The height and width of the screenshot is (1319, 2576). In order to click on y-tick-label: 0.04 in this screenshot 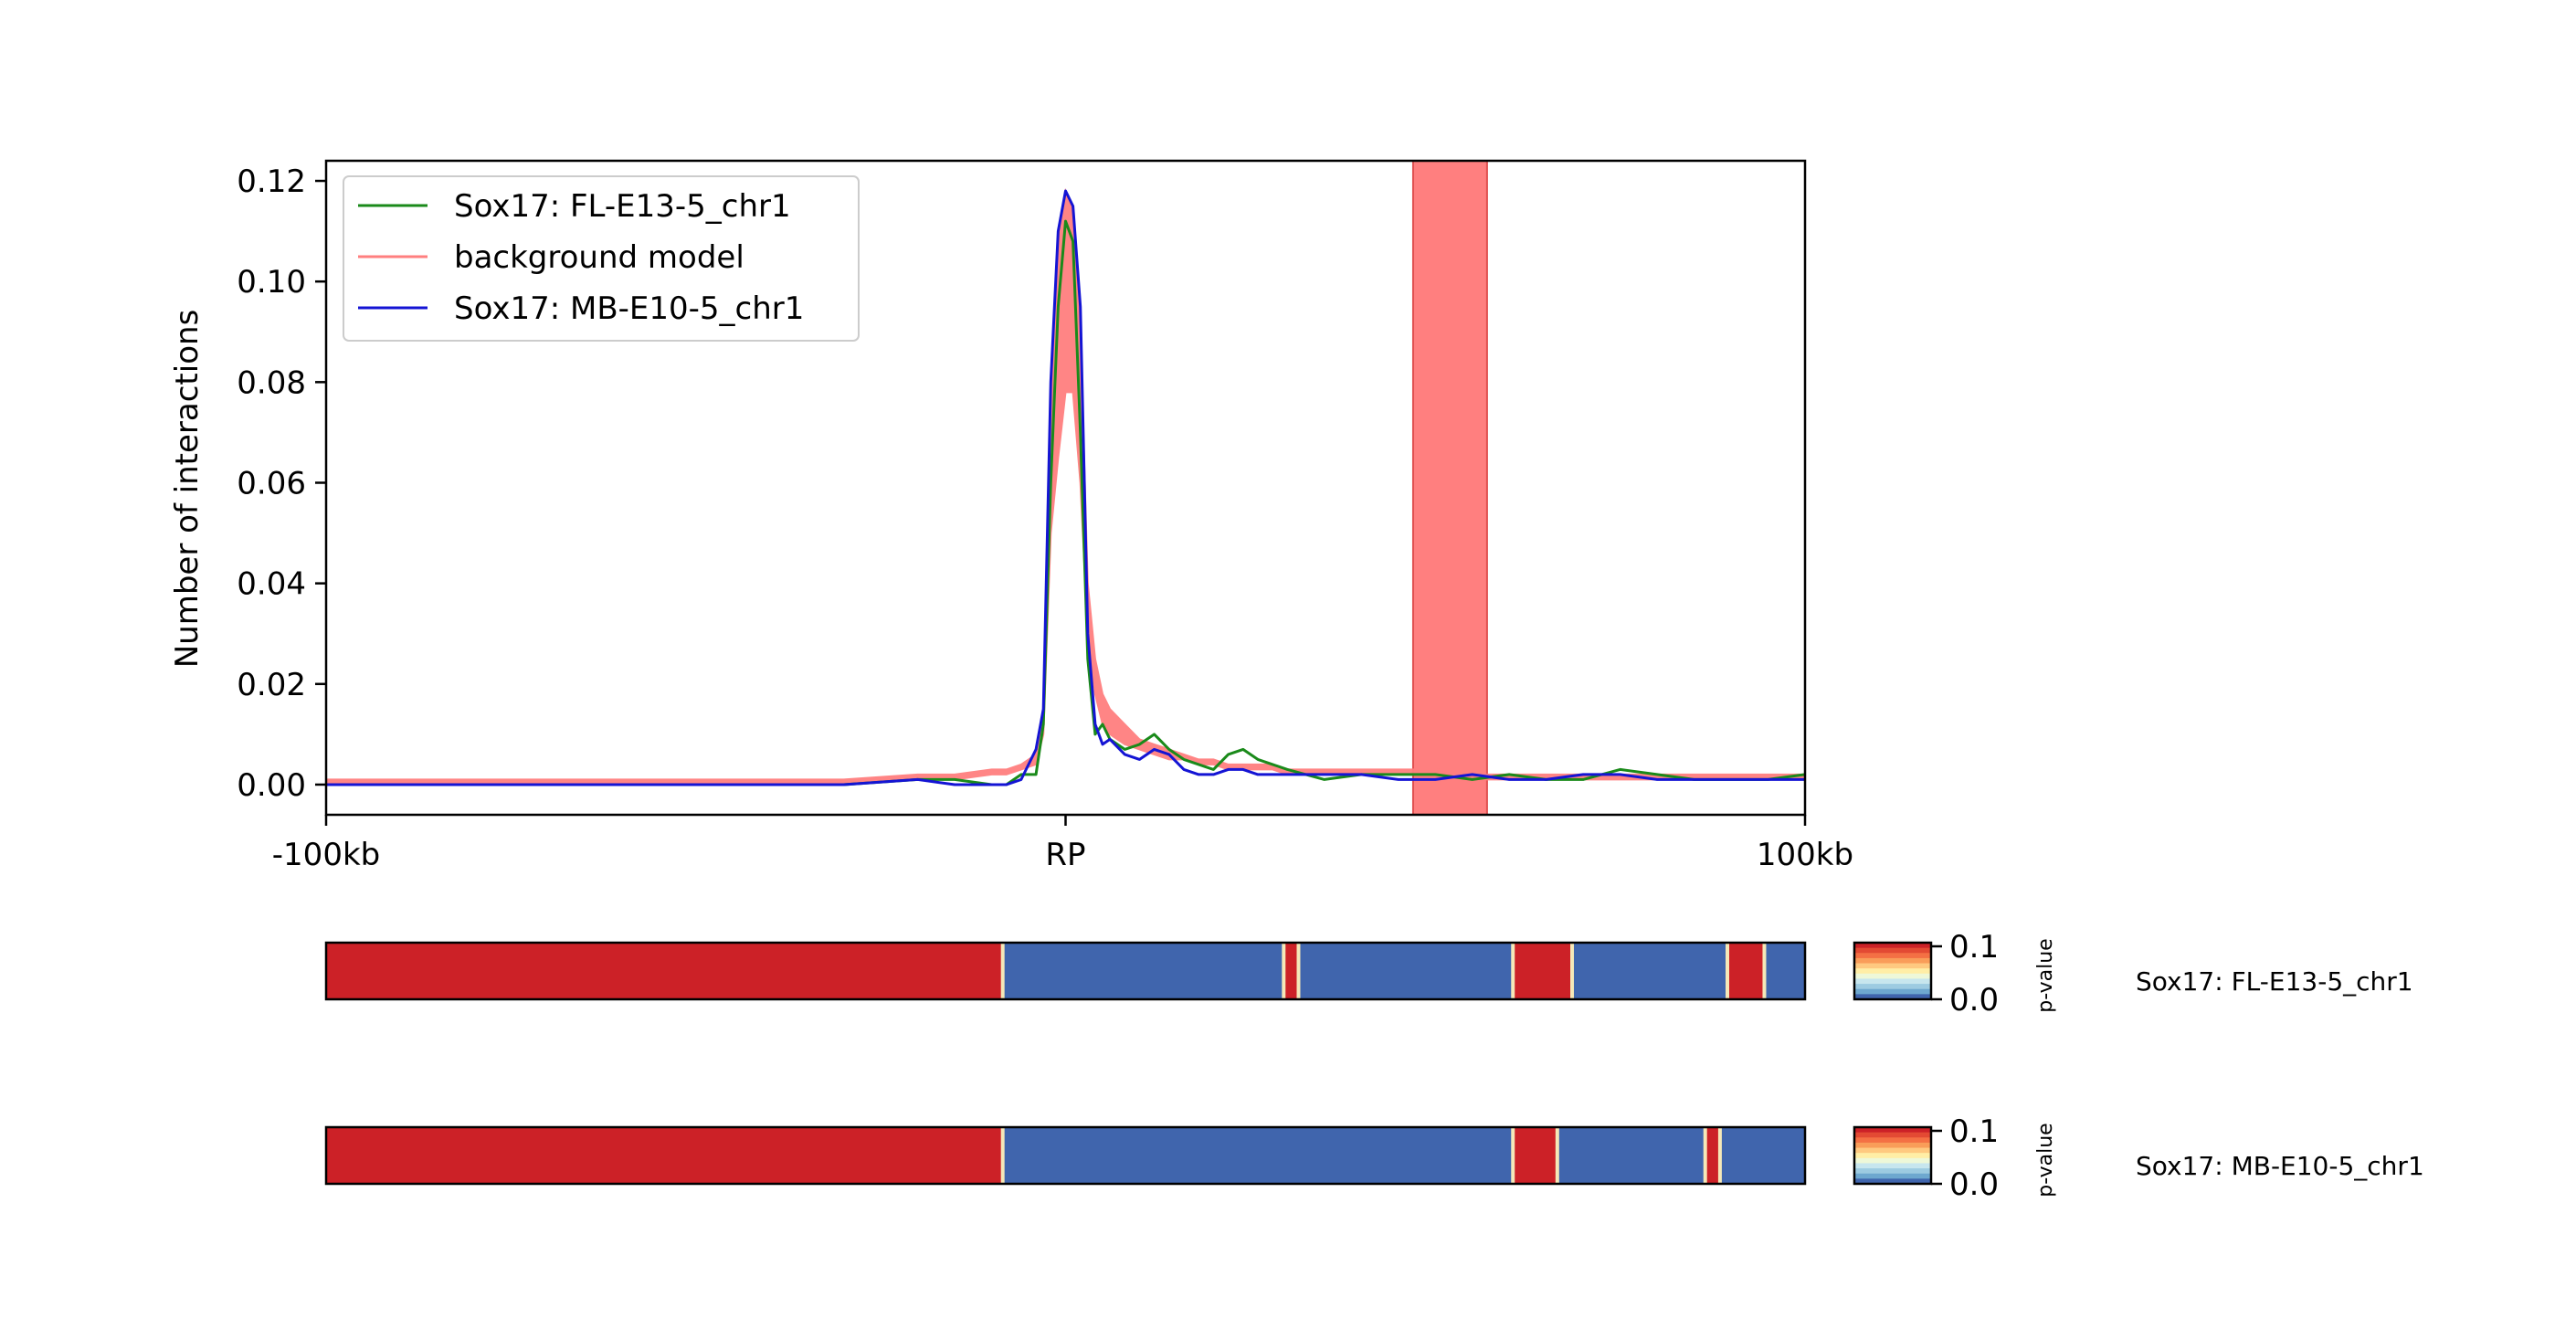, I will do `click(271, 584)`.